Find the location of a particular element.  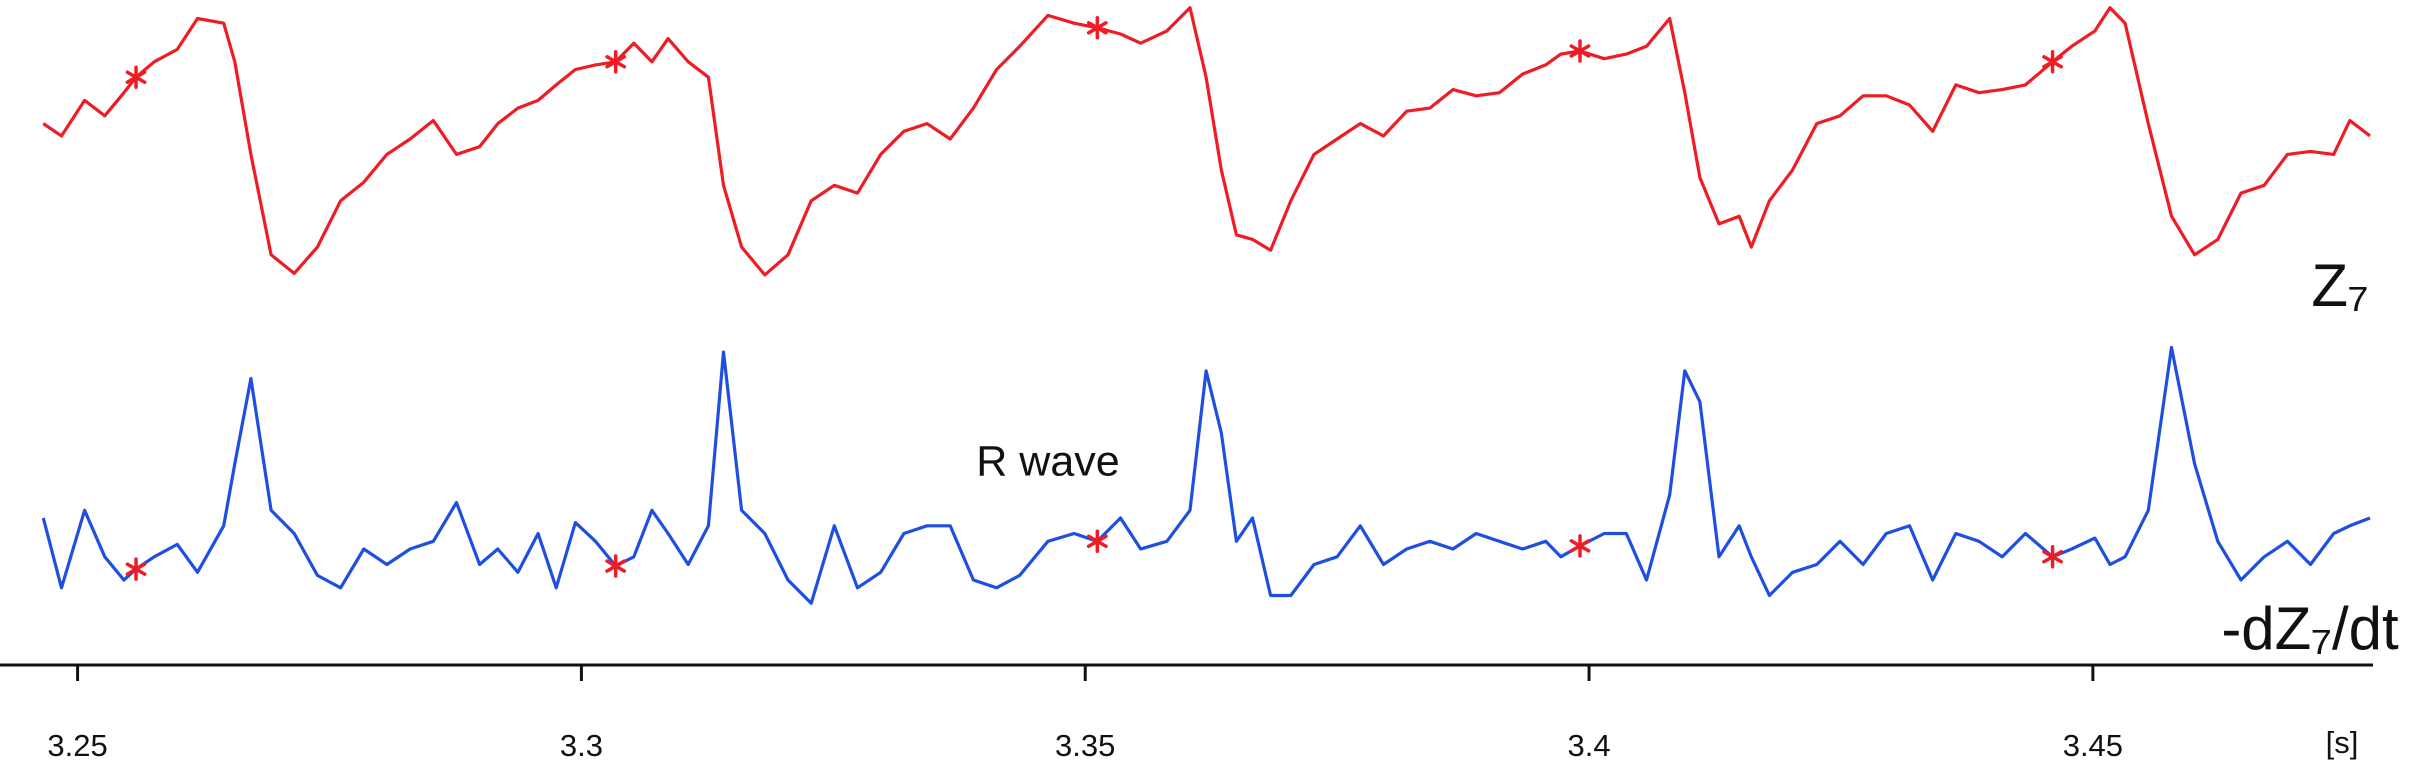

x-tick-label: 3.35 is located at coordinates (1085, 745).